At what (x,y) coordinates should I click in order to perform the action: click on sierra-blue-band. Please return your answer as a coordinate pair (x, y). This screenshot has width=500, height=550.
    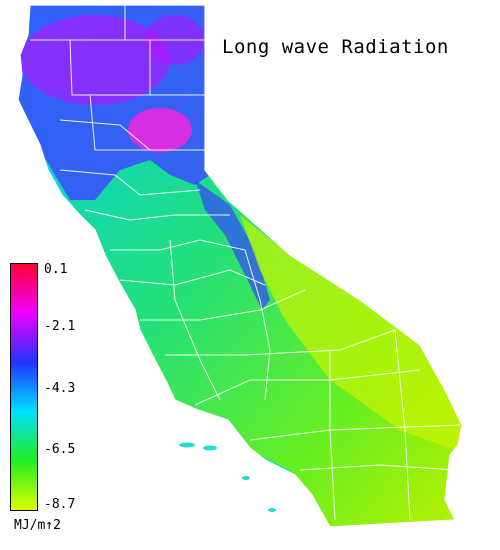
    Looking at the image, I should click on (232, 245).